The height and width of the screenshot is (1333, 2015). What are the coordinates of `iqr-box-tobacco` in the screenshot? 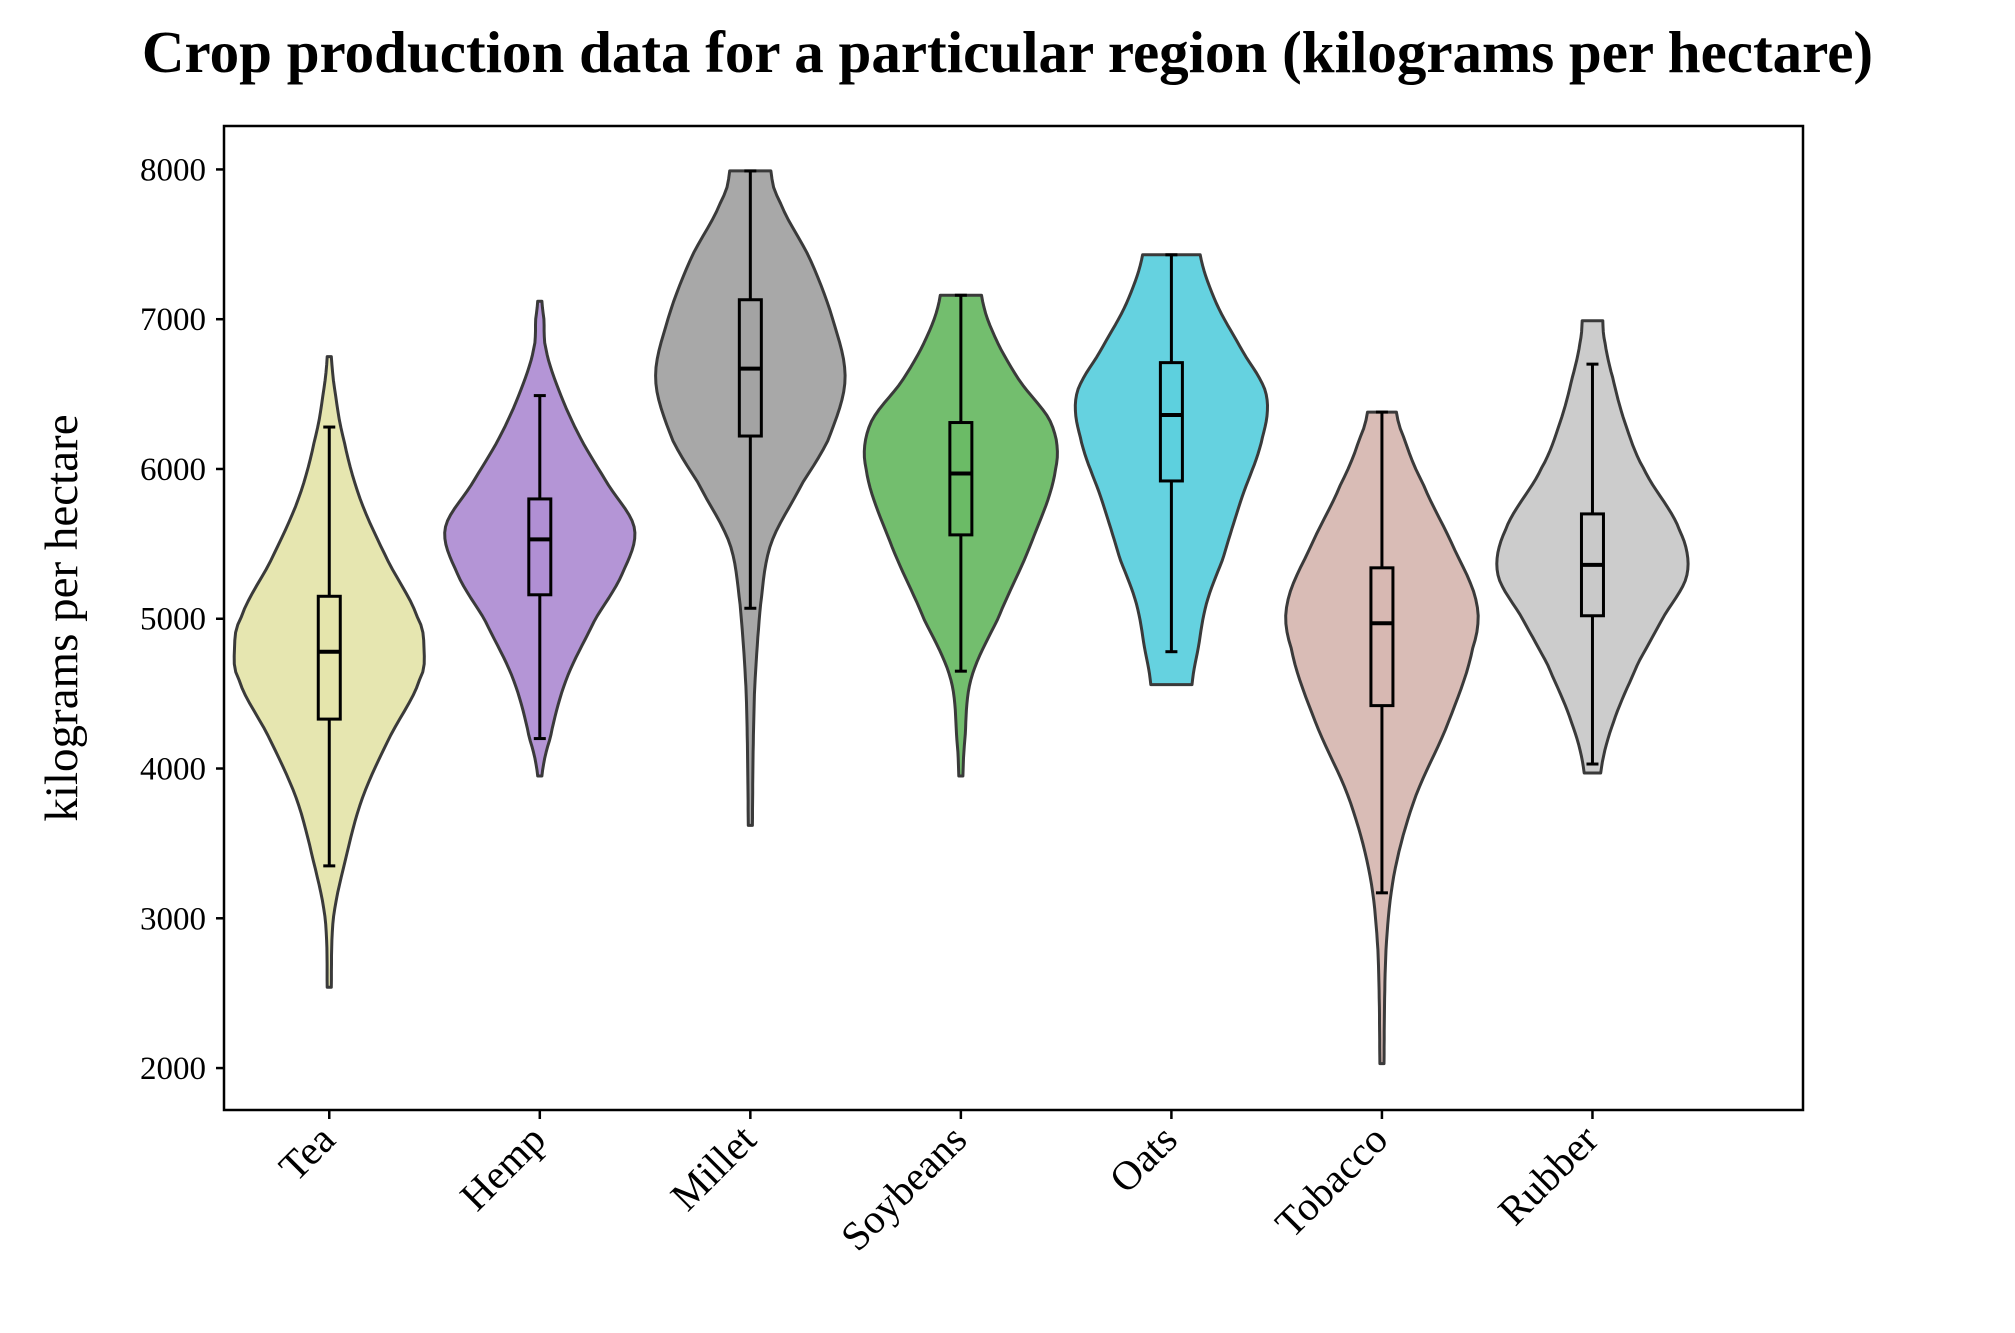 It's located at (1382, 637).